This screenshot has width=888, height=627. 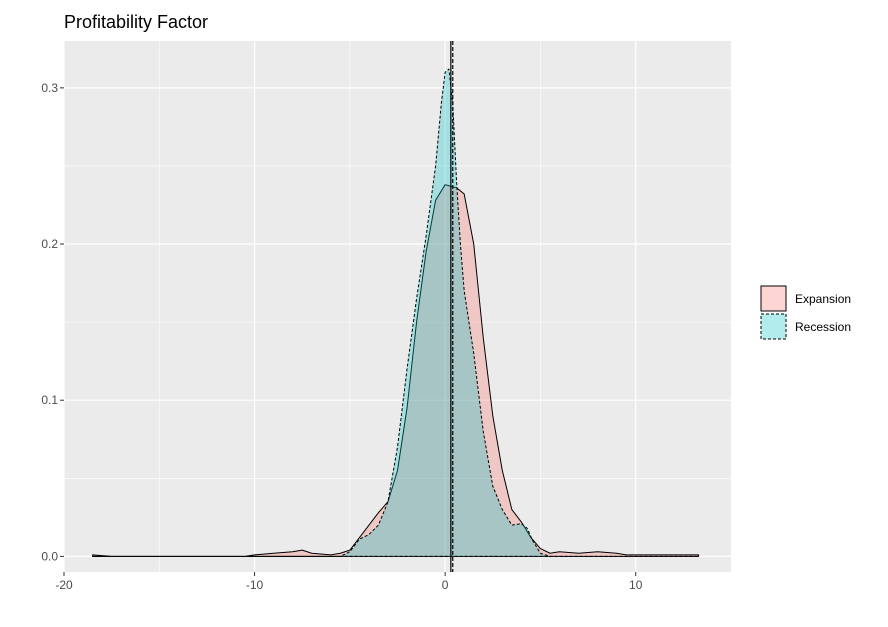 I want to click on legend-label-expansion: Expansion, so click(x=823, y=299).